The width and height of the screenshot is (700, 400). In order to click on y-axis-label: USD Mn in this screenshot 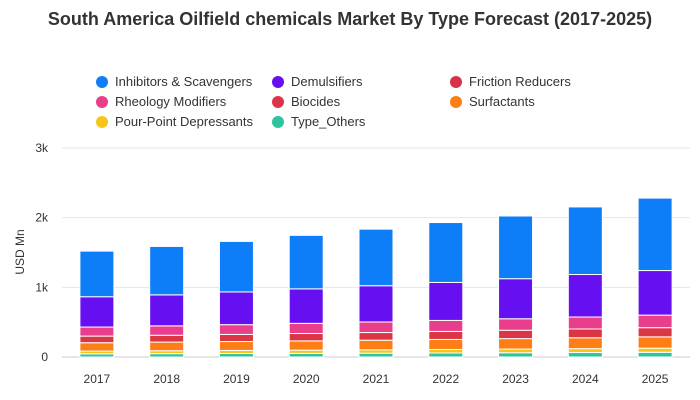, I will do `click(20, 251)`.